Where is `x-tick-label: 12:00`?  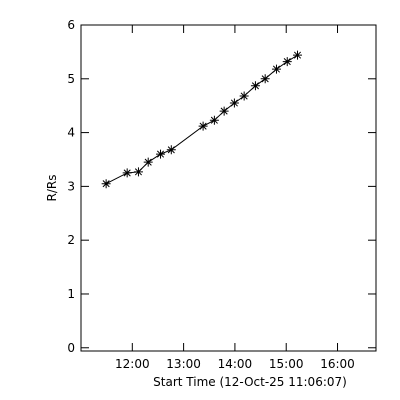 x-tick-label: 12:00 is located at coordinates (132, 364).